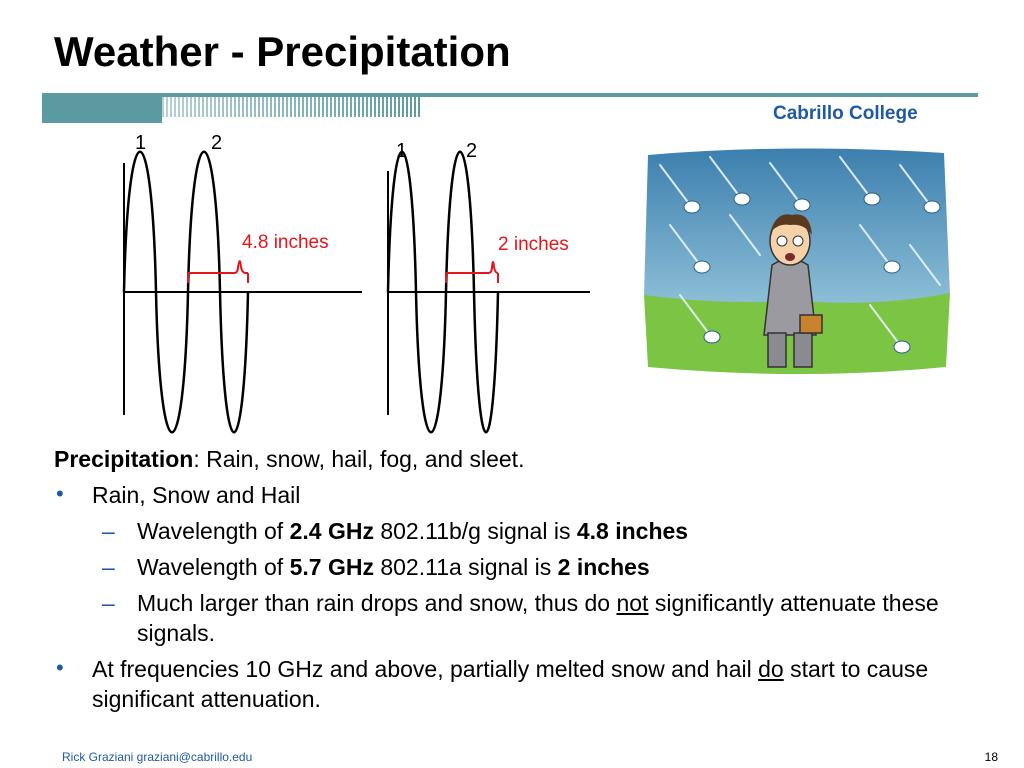 Image resolution: width=1024 pixels, height=768 pixels. What do you see at coordinates (510, 108) in the screenshot?
I see `header-banner` at bounding box center [510, 108].